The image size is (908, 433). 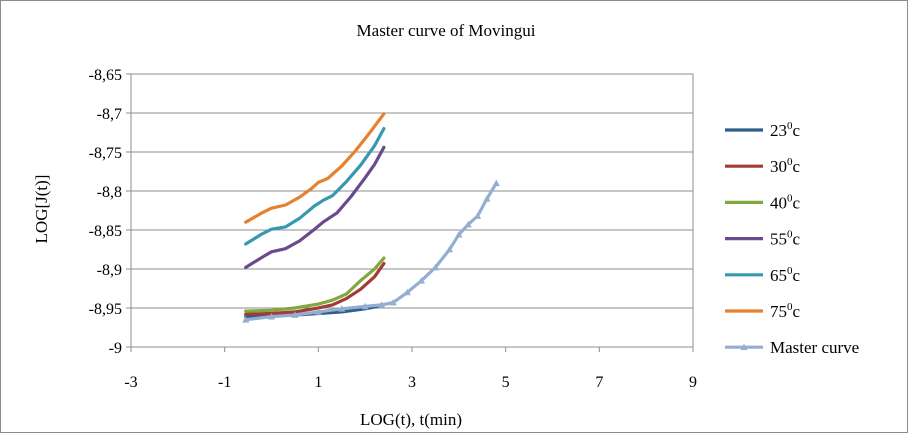 What do you see at coordinates (785, 239) in the screenshot?
I see `legend-label: 550c` at bounding box center [785, 239].